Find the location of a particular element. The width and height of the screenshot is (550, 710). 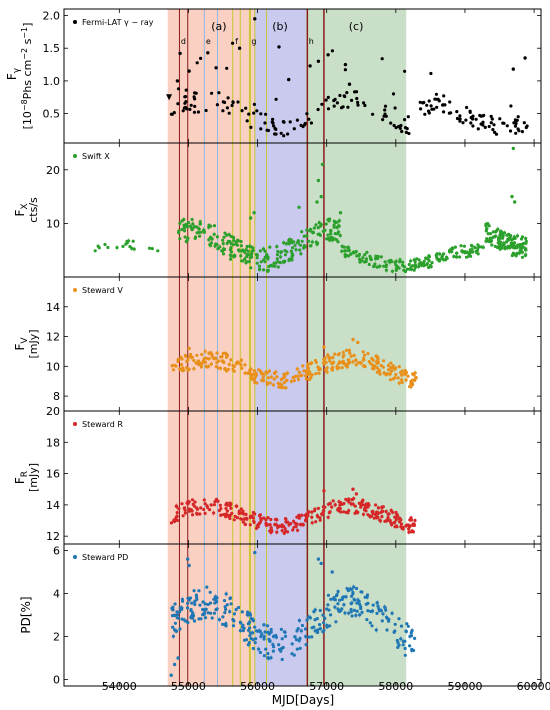

x-axis-label: MJD[Days] is located at coordinates (303, 700).